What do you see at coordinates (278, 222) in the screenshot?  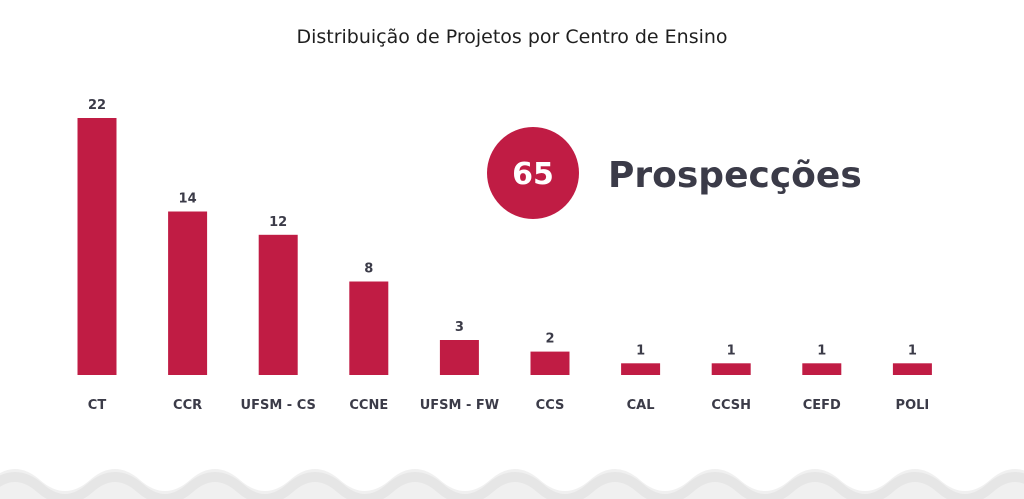 I see `value-label-ufsm-cs: 12` at bounding box center [278, 222].